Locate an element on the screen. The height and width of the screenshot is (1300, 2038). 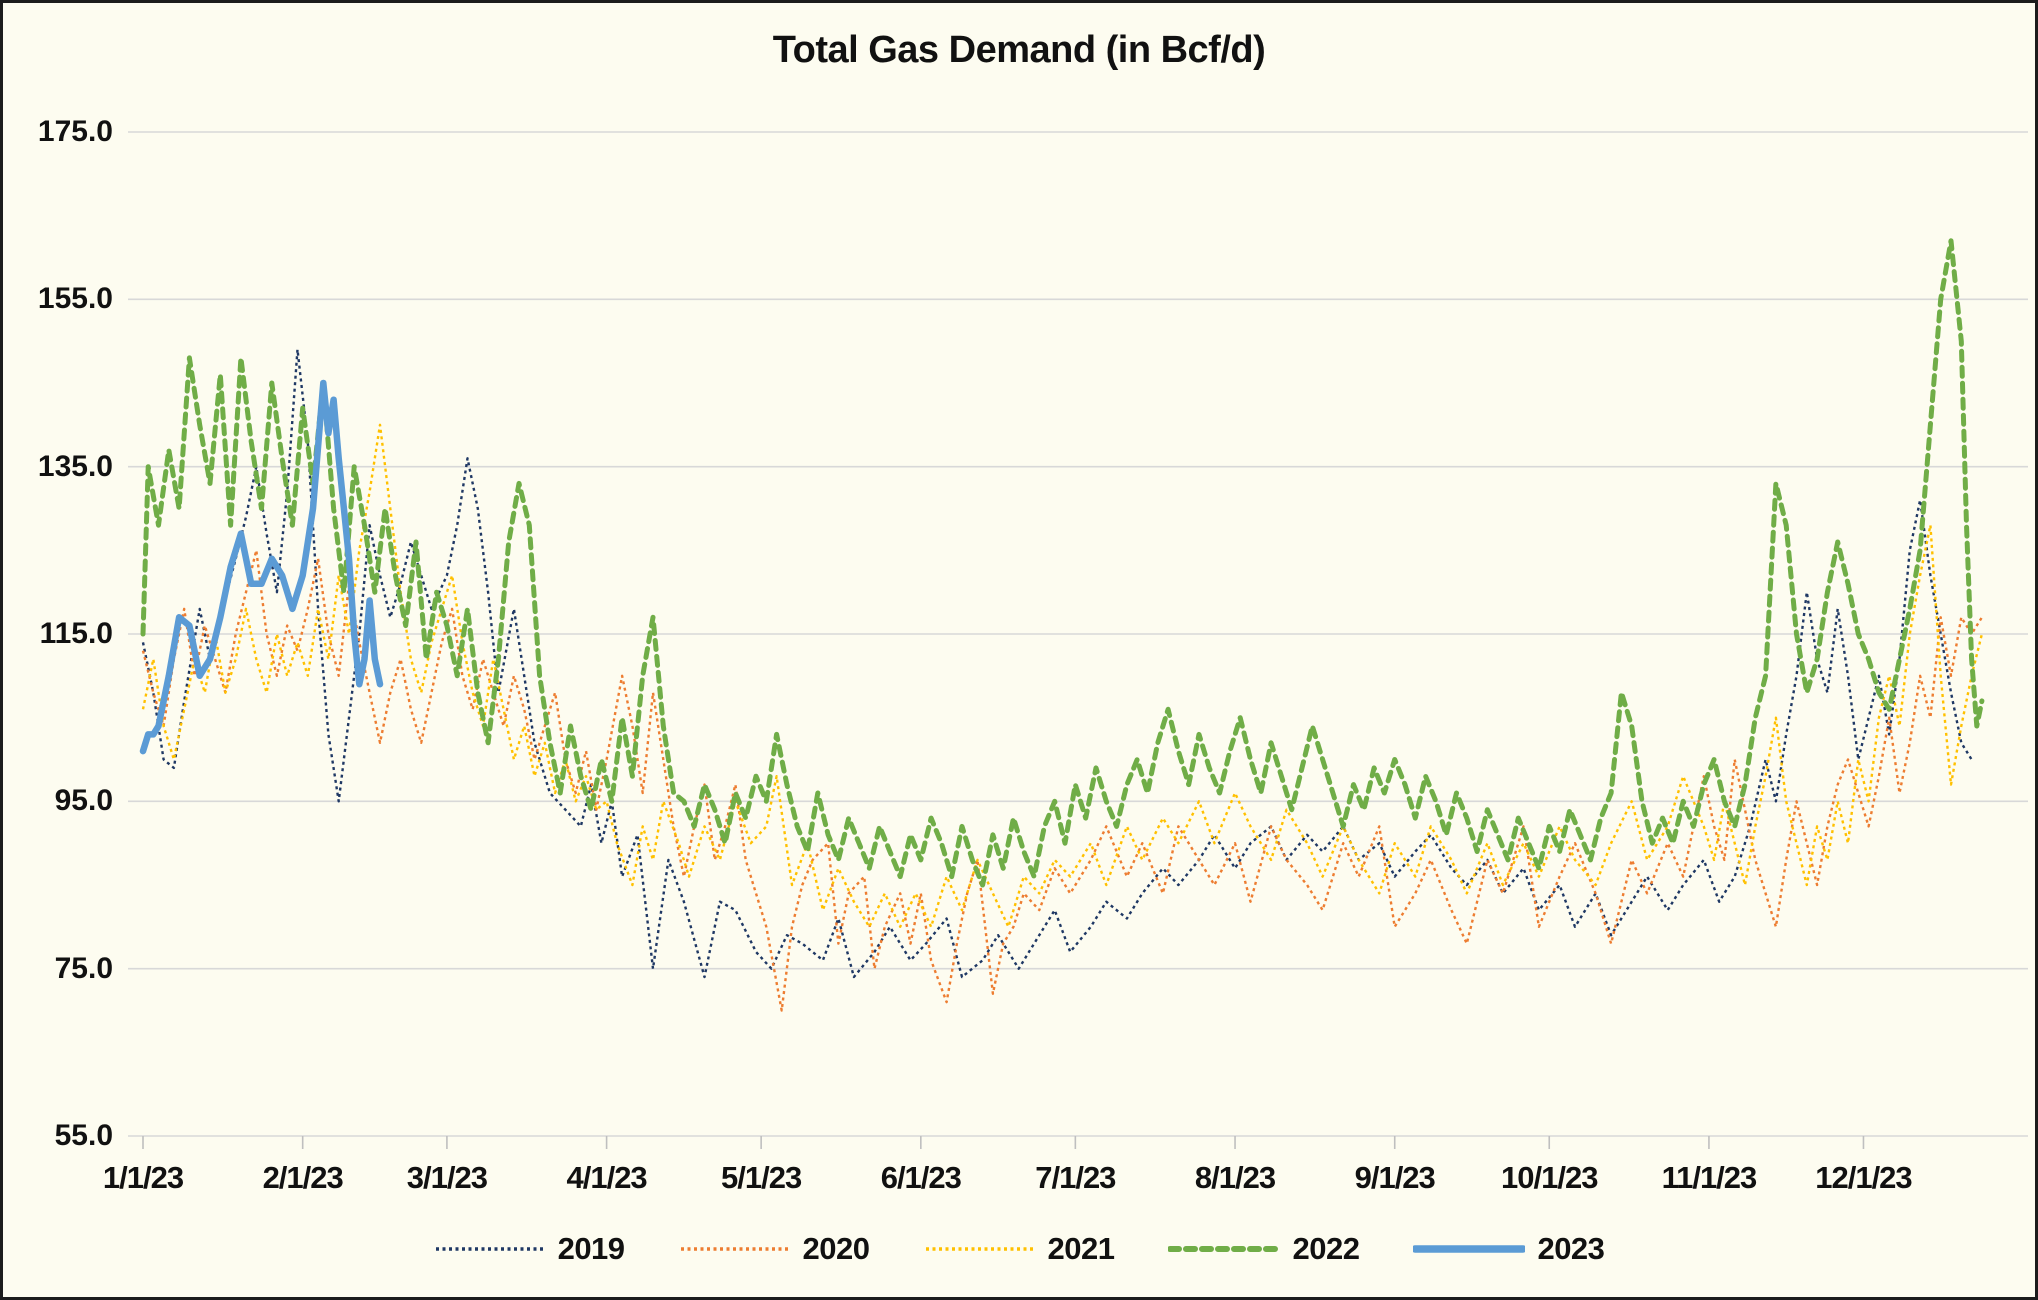
legend-item-2021: 2021 is located at coordinates (1019, 1249).